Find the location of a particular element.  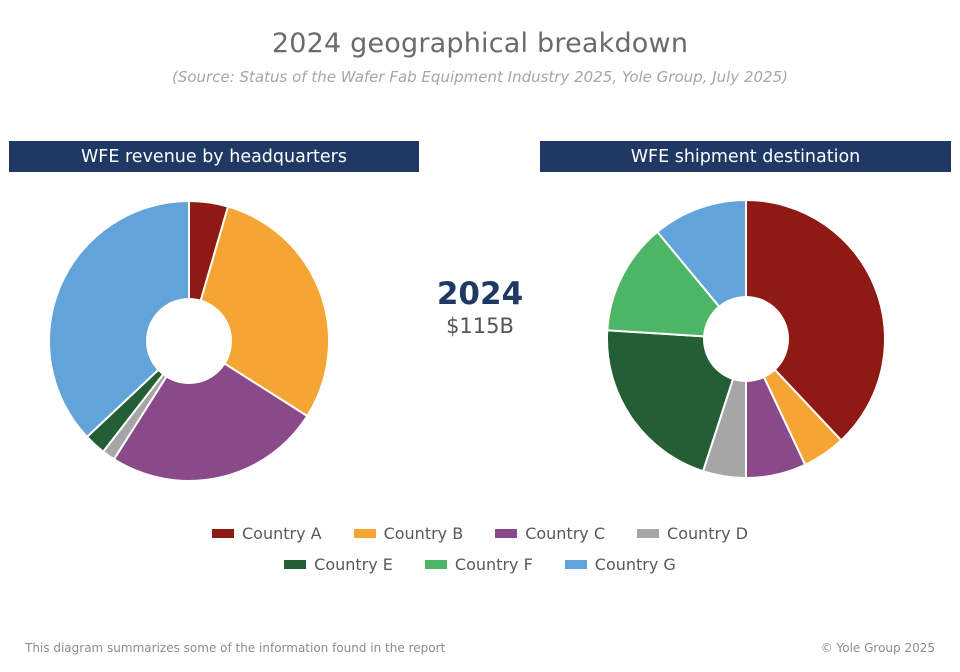

legend-item-country-b: Country B is located at coordinates (408, 533).